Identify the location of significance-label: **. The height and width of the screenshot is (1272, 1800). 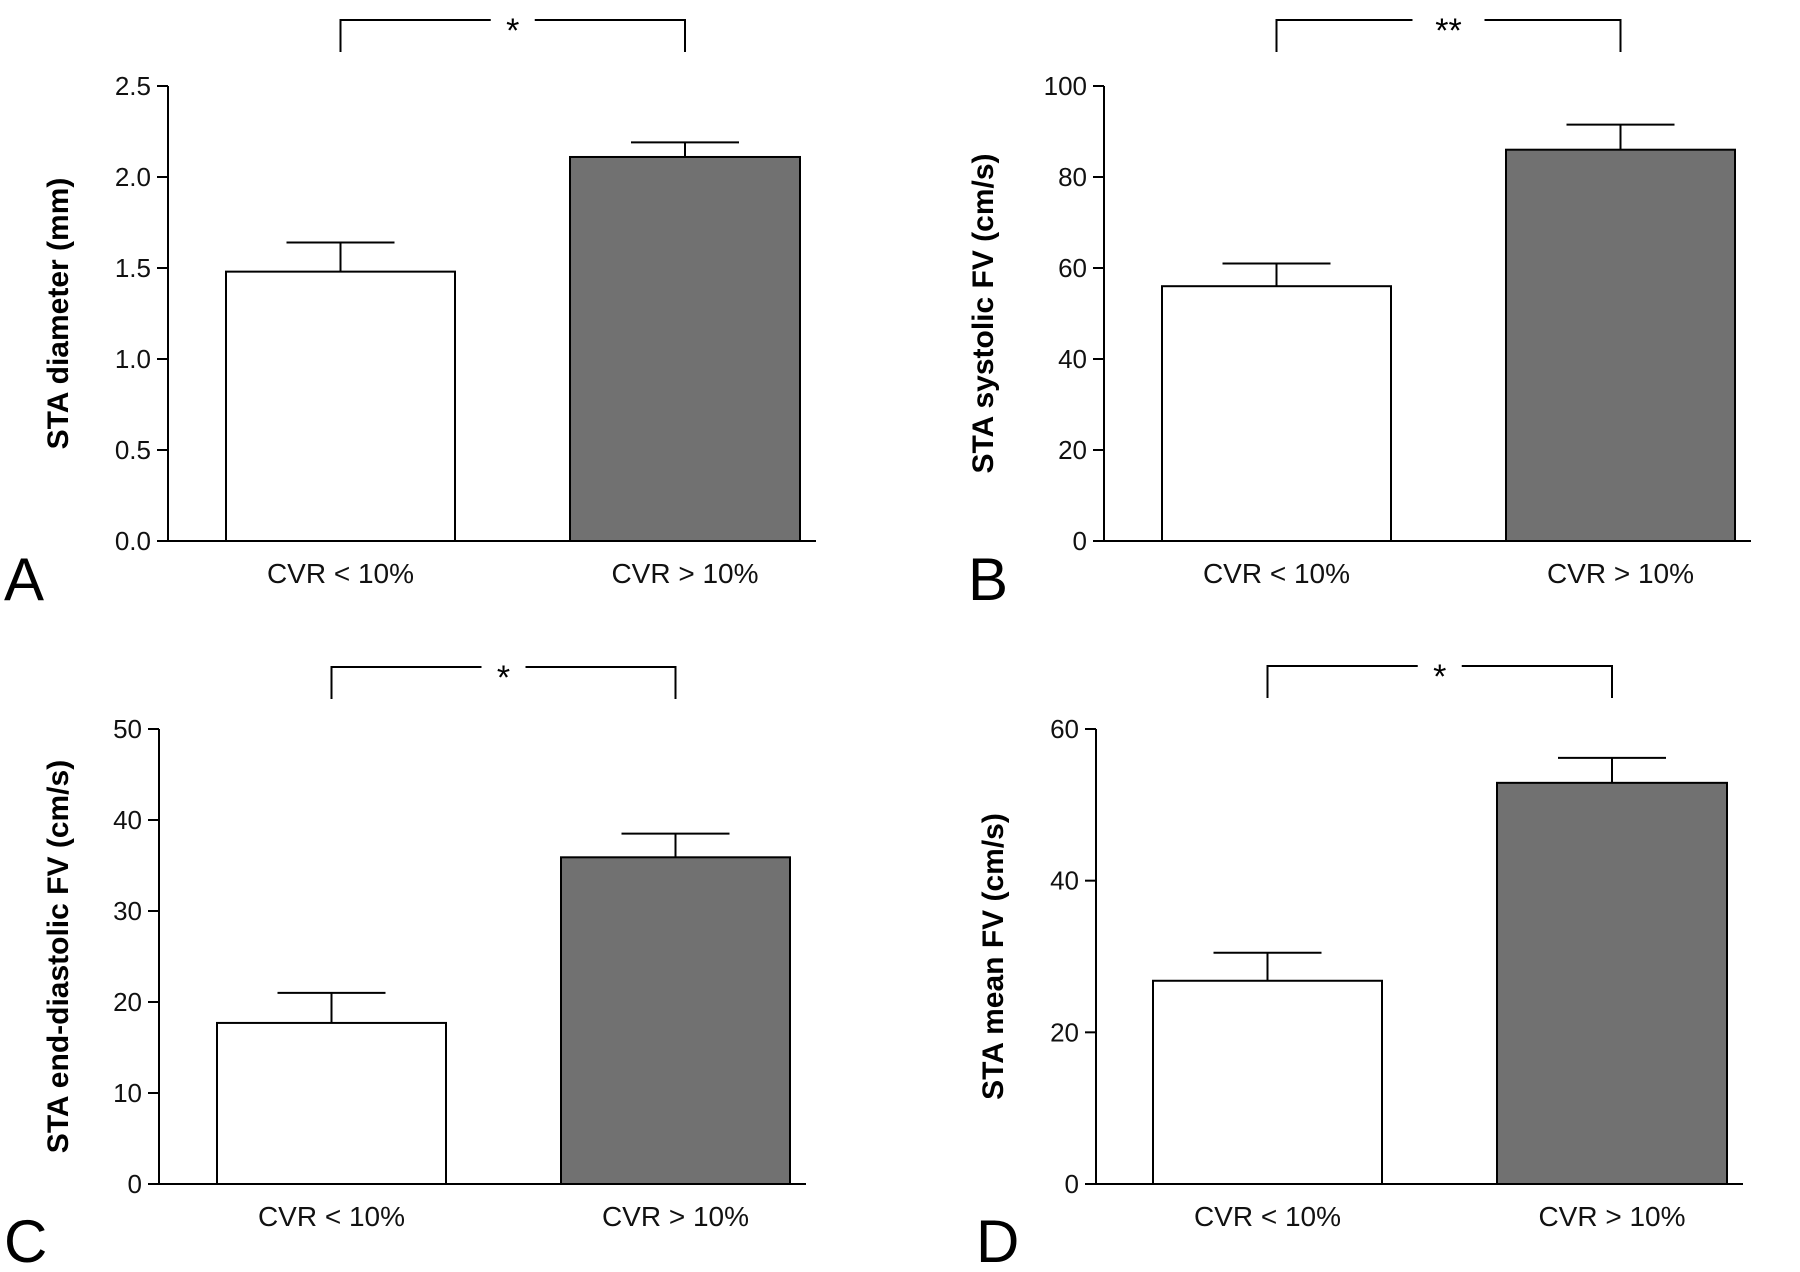
(1448, 31).